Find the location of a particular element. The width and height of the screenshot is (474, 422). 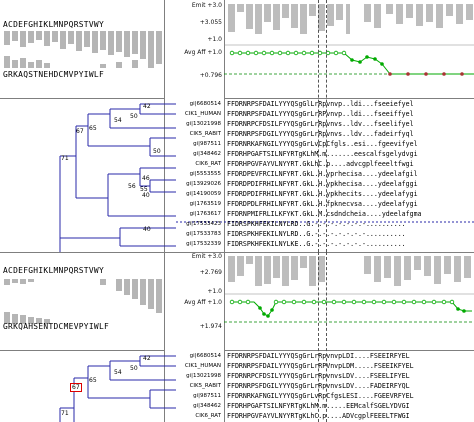

sequence-logo-1: ACDEFGHIKLMNPQRSTVWY GRKAQSTNEHDCMVPY is located at coordinates (82, 49).